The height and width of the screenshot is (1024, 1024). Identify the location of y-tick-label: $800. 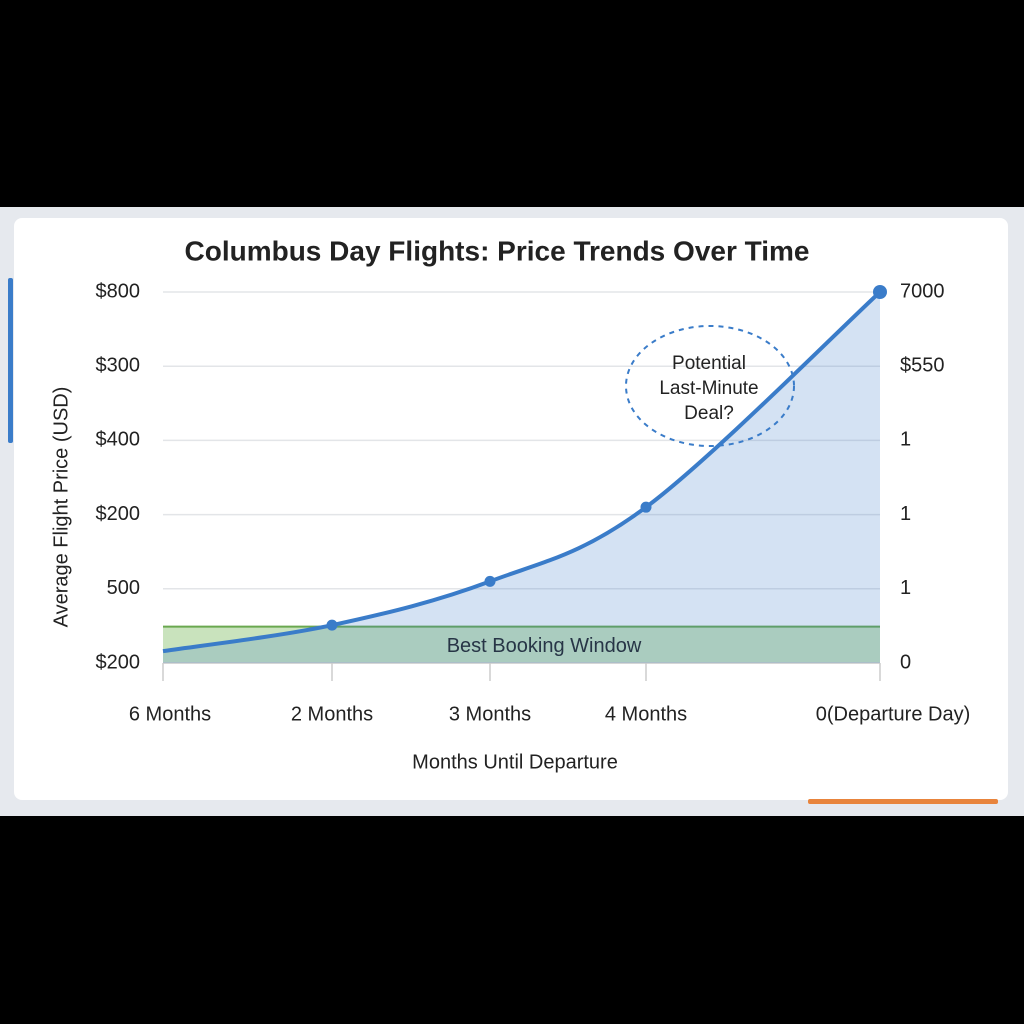
(118, 291).